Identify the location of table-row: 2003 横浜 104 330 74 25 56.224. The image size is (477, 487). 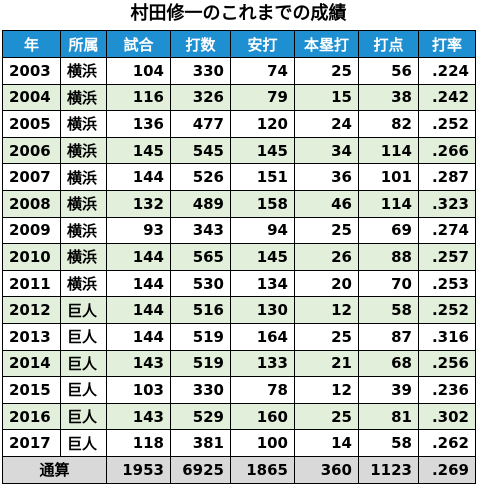
(239, 71).